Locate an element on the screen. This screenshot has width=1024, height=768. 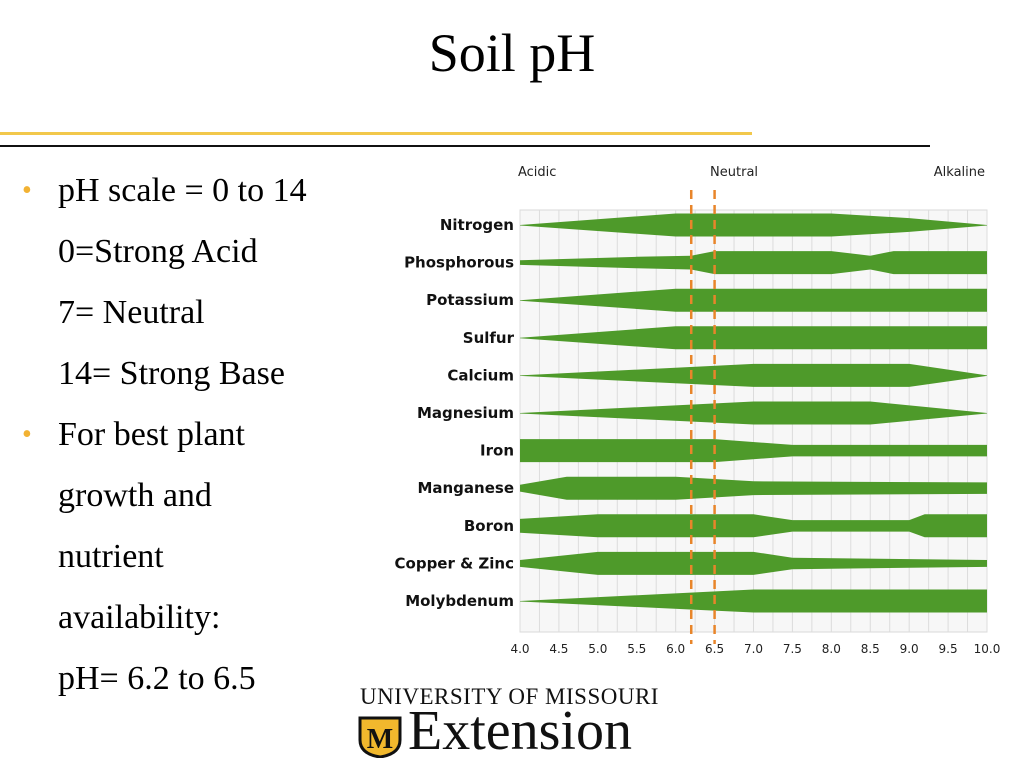
row-label: Manganese is located at coordinates (465, 488).